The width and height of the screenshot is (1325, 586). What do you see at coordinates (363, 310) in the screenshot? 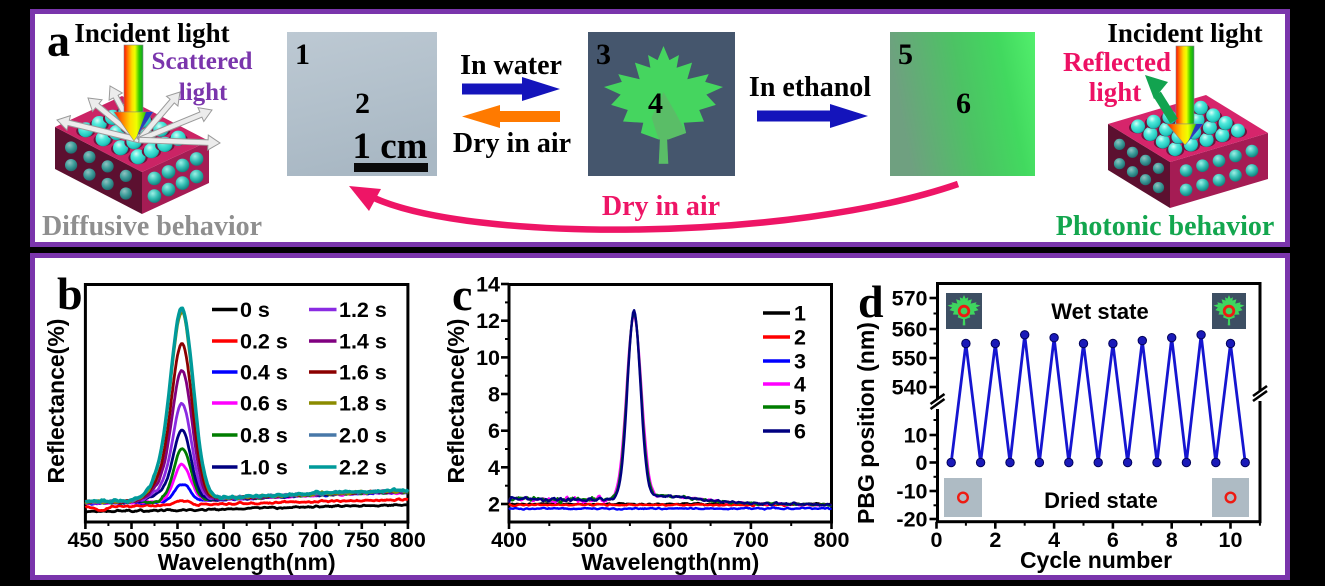
I see `svg-text: 1.2 s` at bounding box center [363, 310].